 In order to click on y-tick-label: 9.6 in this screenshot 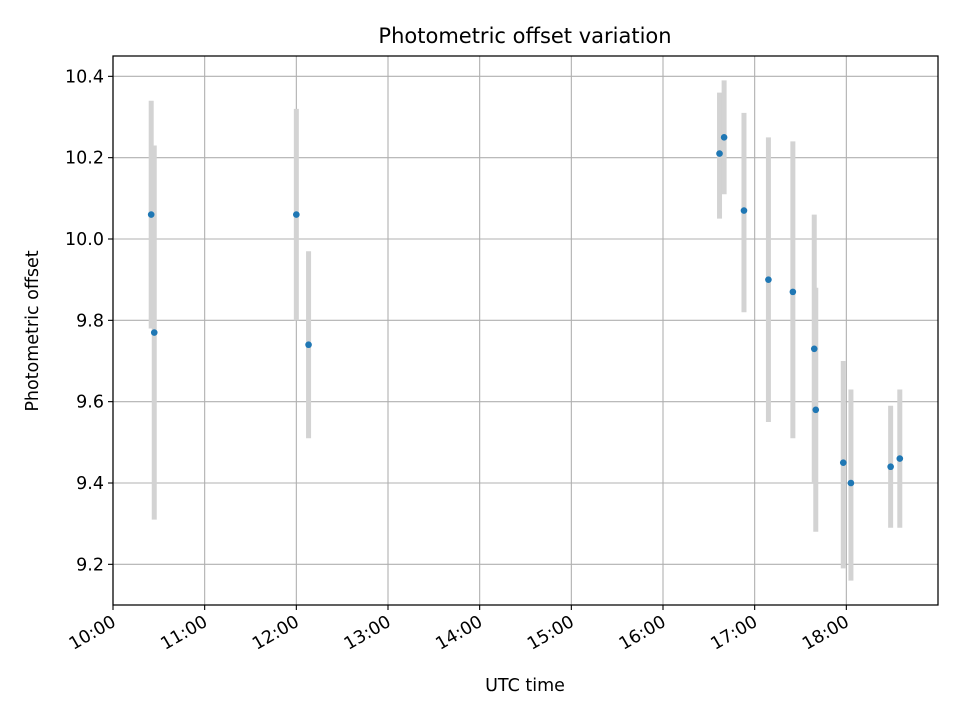, I will do `click(90, 403)`.